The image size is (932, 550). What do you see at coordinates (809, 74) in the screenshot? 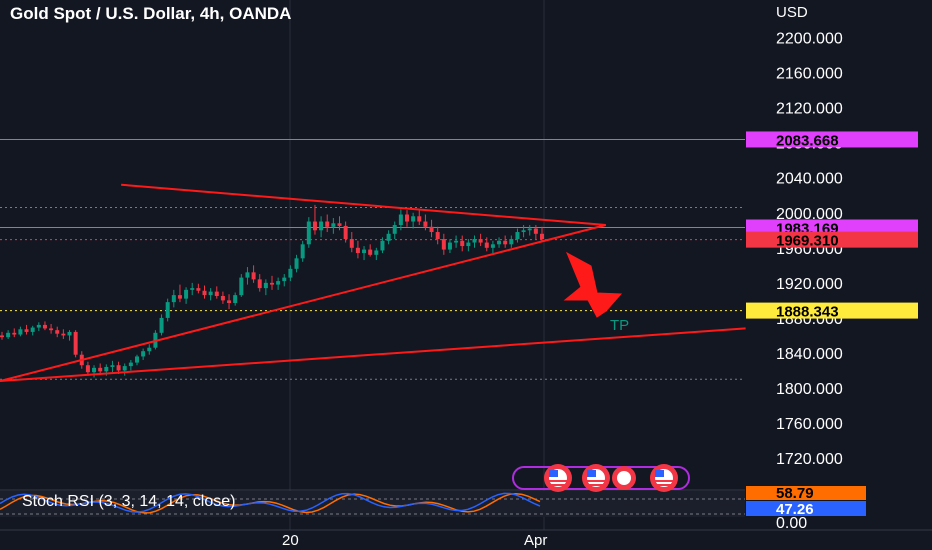
I see `y-tick-label: 2160.000` at bounding box center [809, 74].